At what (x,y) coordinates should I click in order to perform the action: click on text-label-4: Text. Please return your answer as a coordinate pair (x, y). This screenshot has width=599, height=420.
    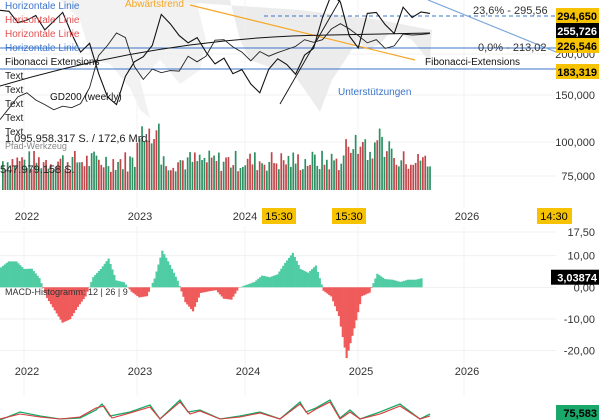
    Looking at the image, I should click on (14, 118).